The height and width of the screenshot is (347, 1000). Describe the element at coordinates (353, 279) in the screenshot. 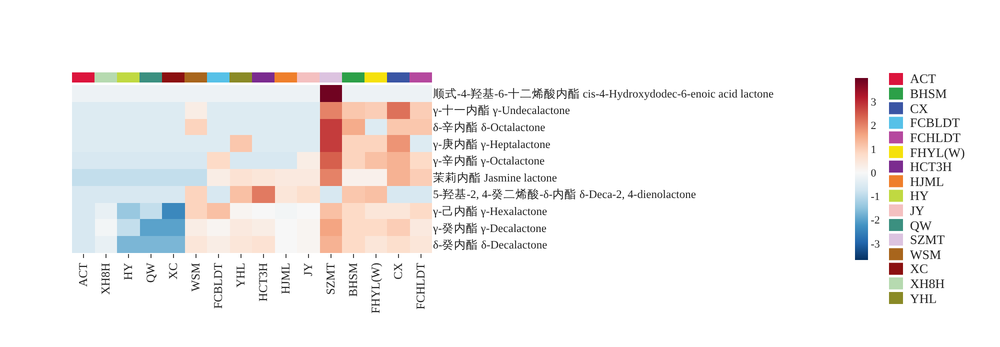

I see `x-tick-label: BHSM` at that location.